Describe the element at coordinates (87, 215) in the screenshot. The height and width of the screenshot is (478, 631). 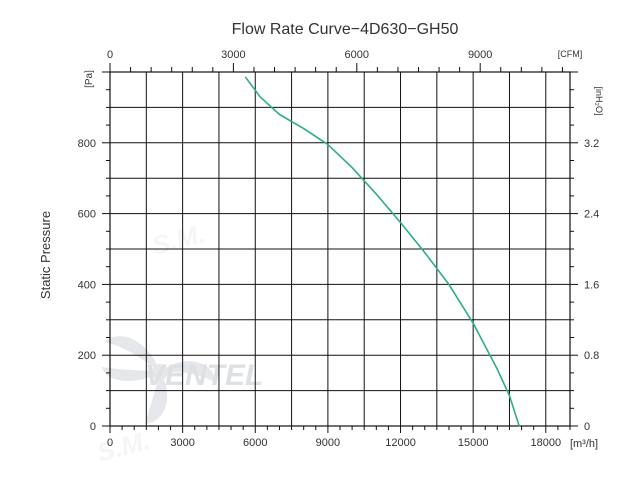
I see `y-tick-label: 600` at that location.